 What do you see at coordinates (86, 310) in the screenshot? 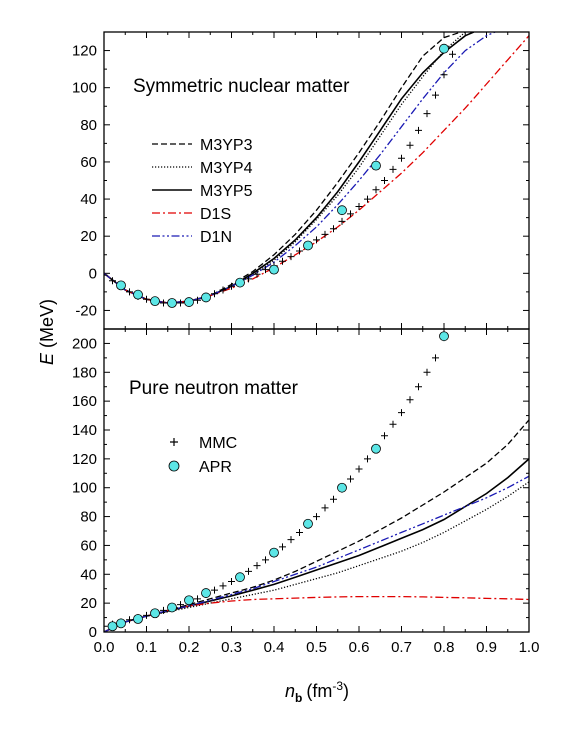
I see `top-ytick-label-0: -20` at bounding box center [86, 310].